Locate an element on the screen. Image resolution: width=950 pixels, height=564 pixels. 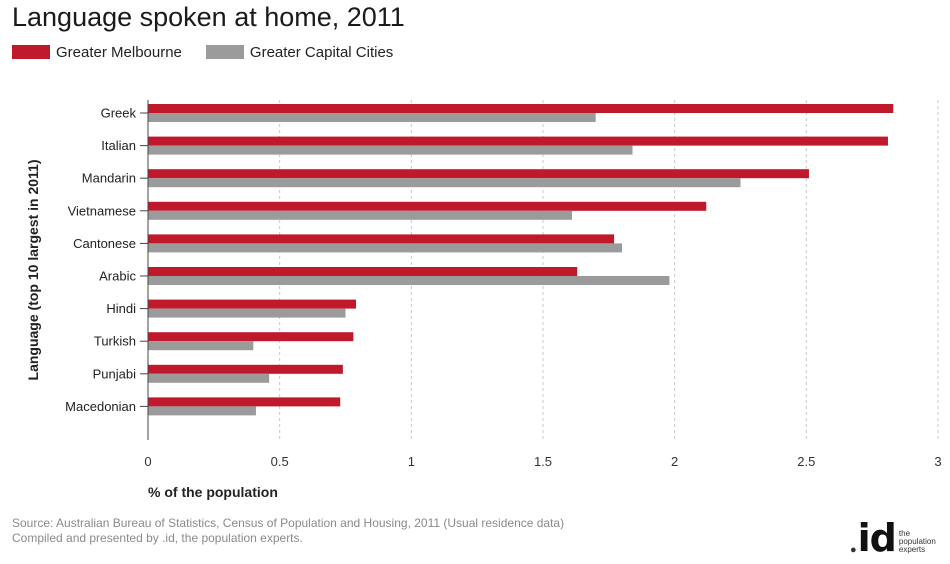
x-tick-label: 0 is located at coordinates (147, 461).